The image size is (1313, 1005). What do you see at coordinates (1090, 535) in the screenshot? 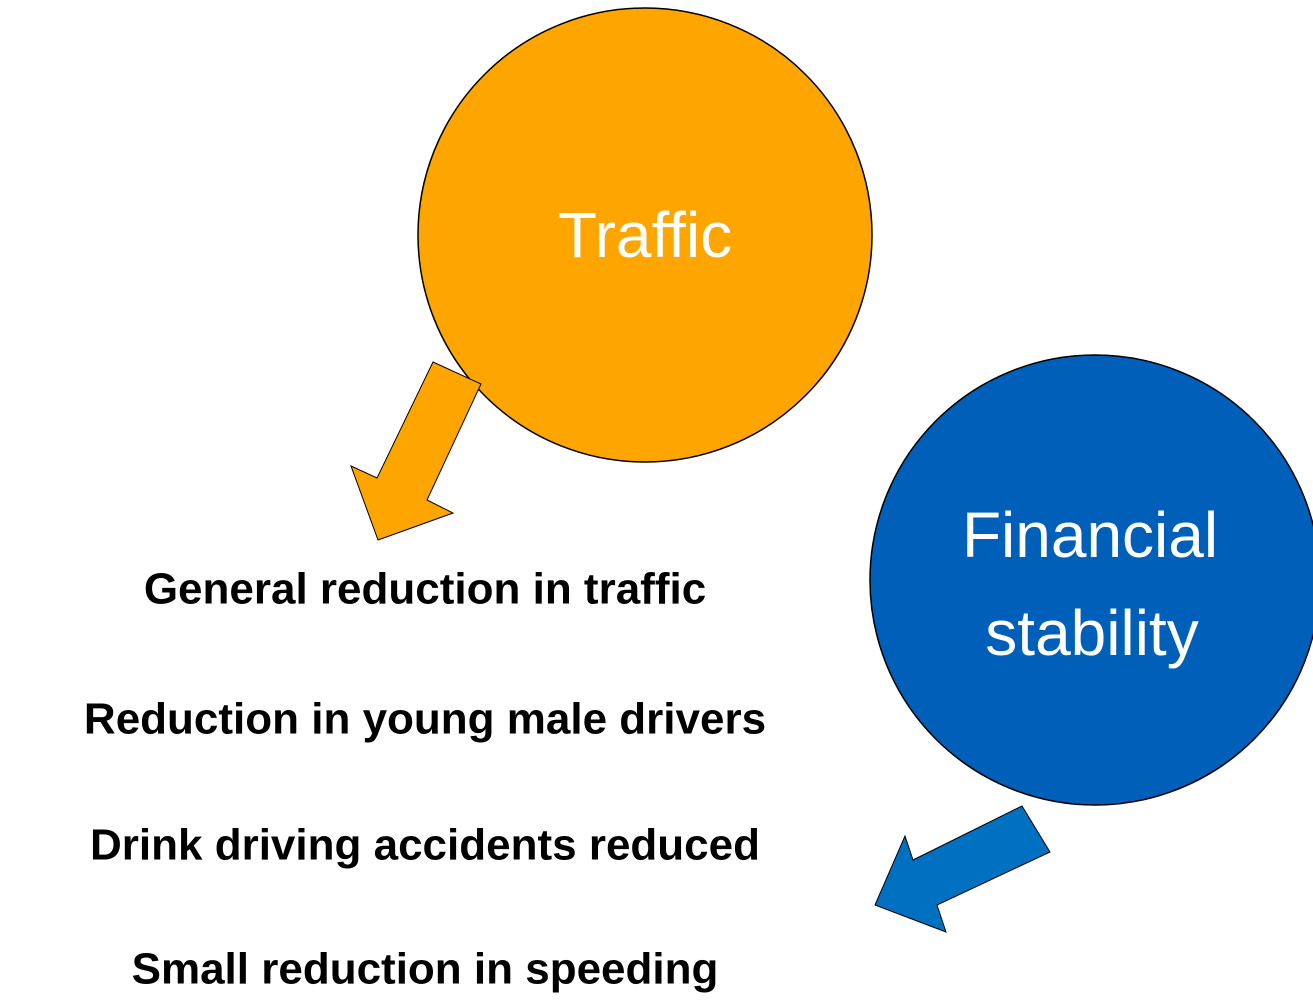
I see `financial-label-line-1: Financial` at bounding box center [1090, 535].